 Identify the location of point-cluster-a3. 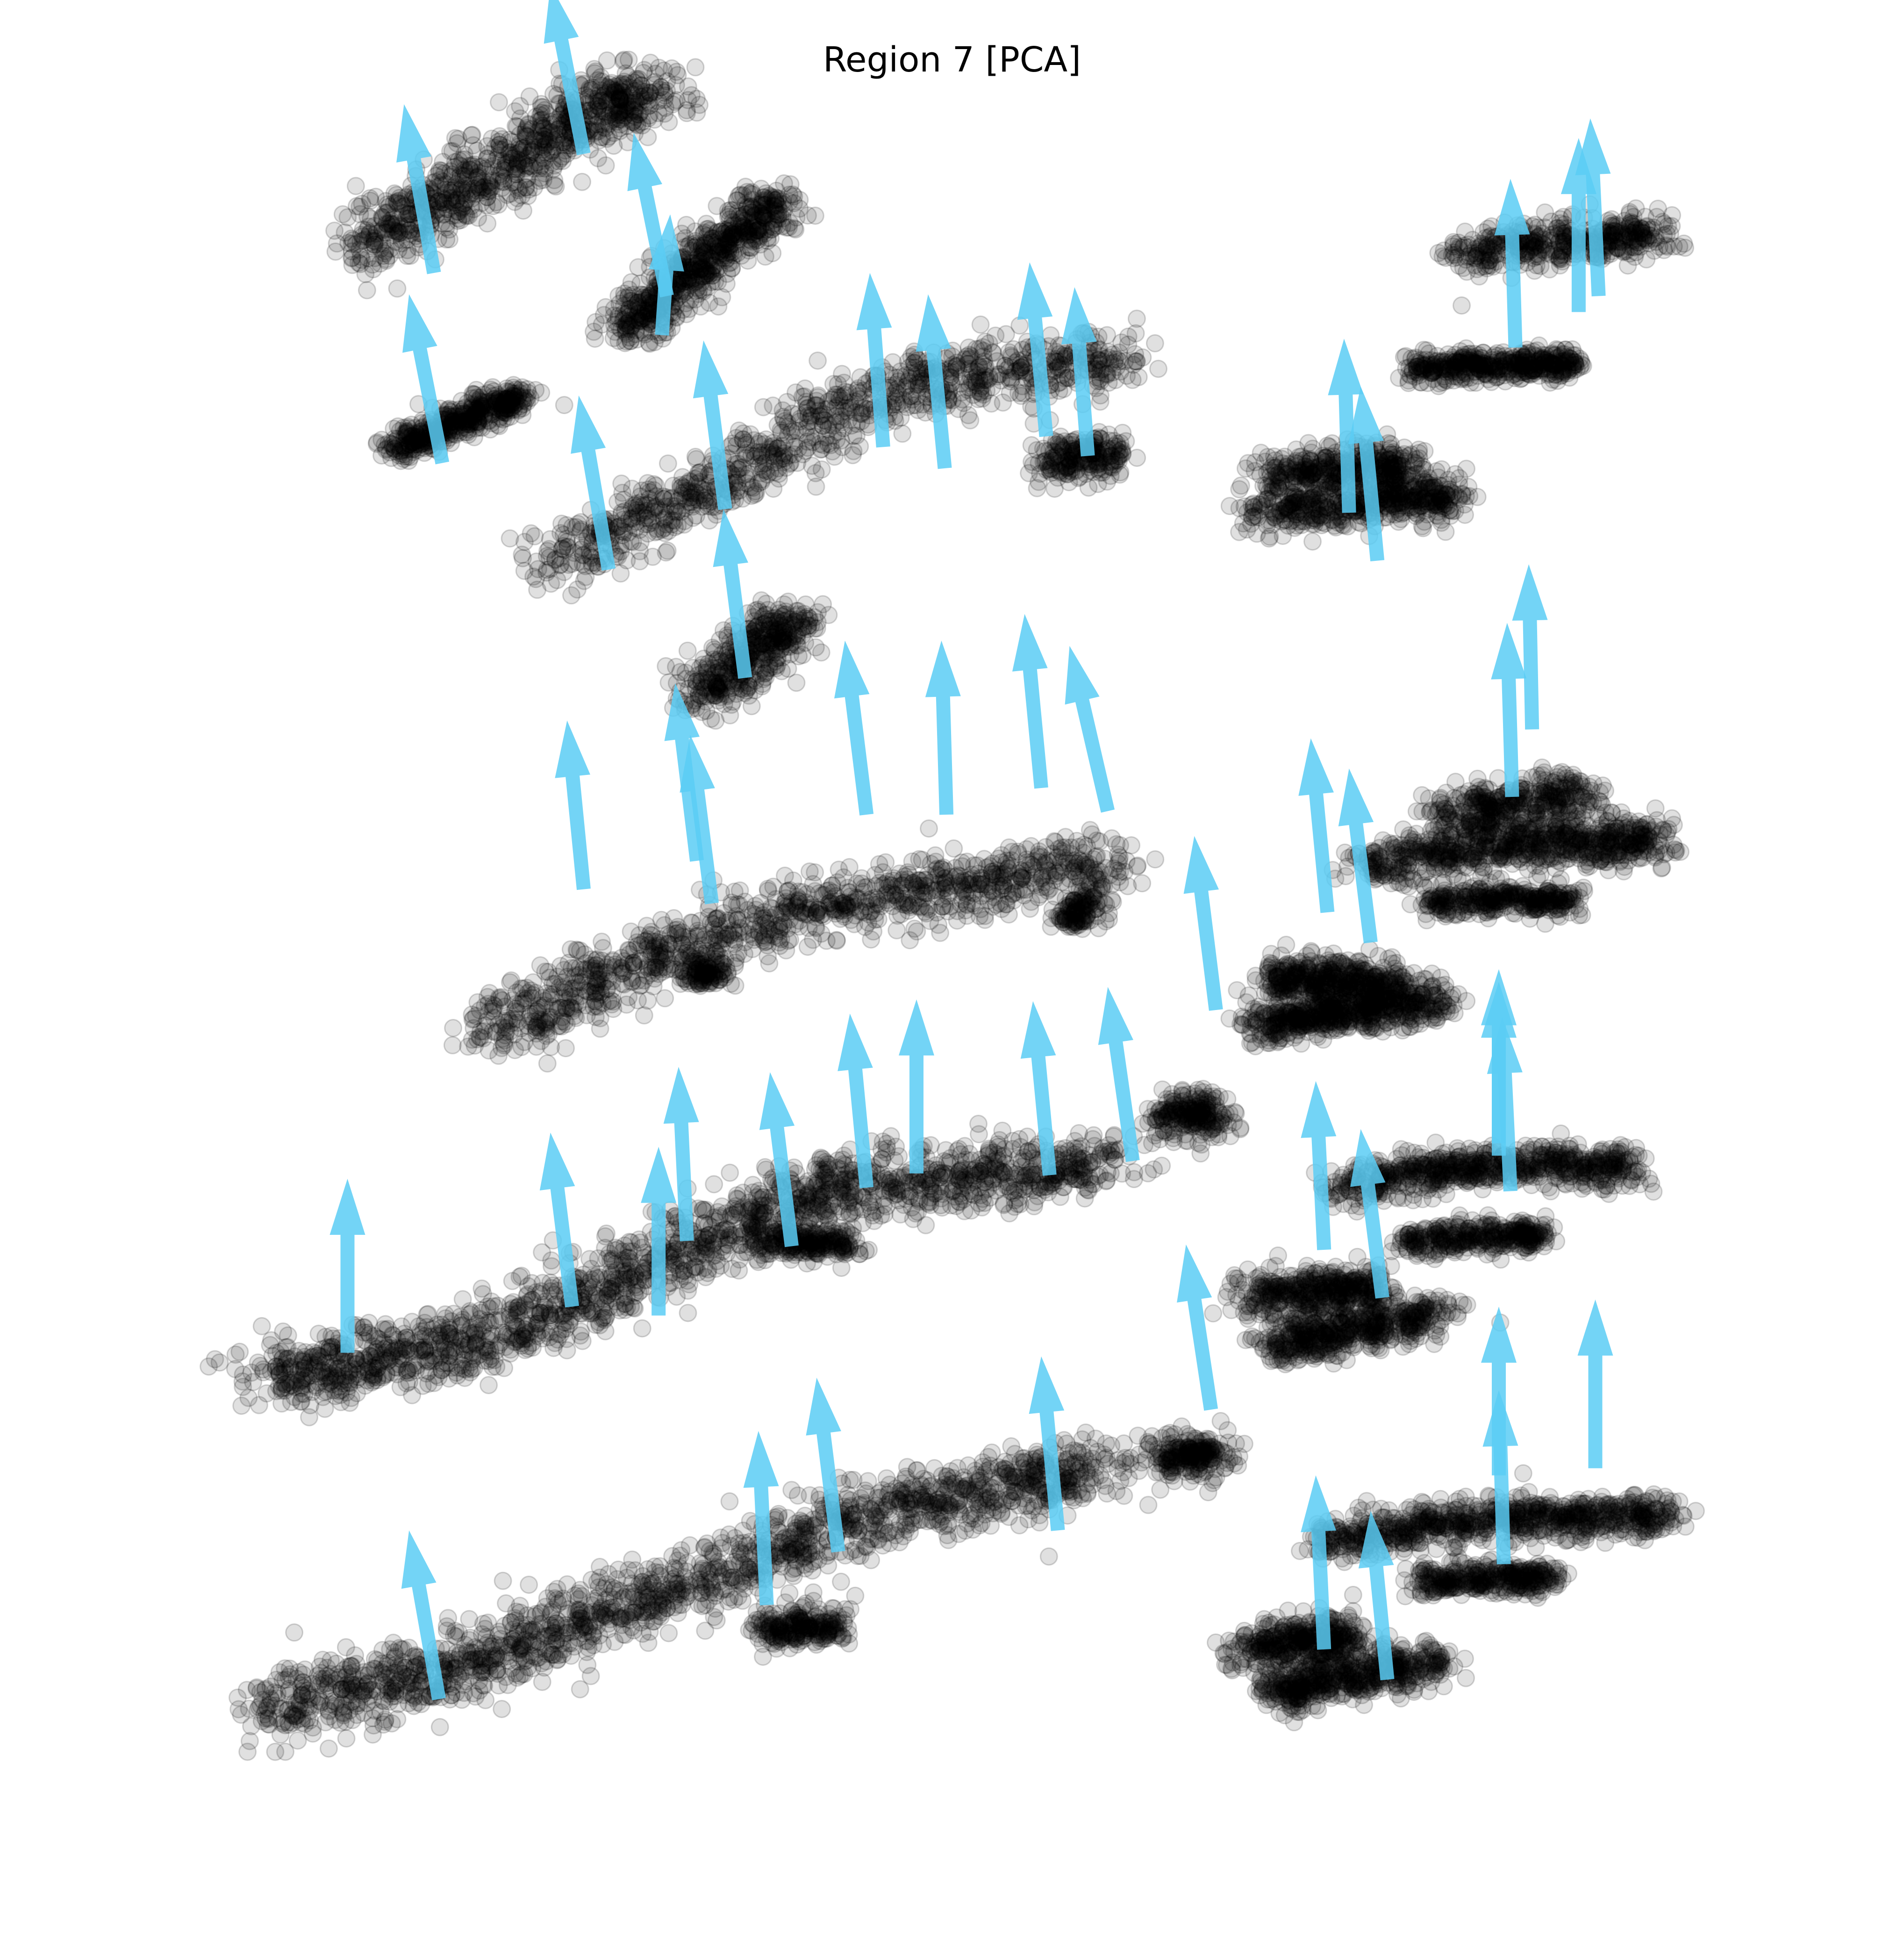
(470, 423).